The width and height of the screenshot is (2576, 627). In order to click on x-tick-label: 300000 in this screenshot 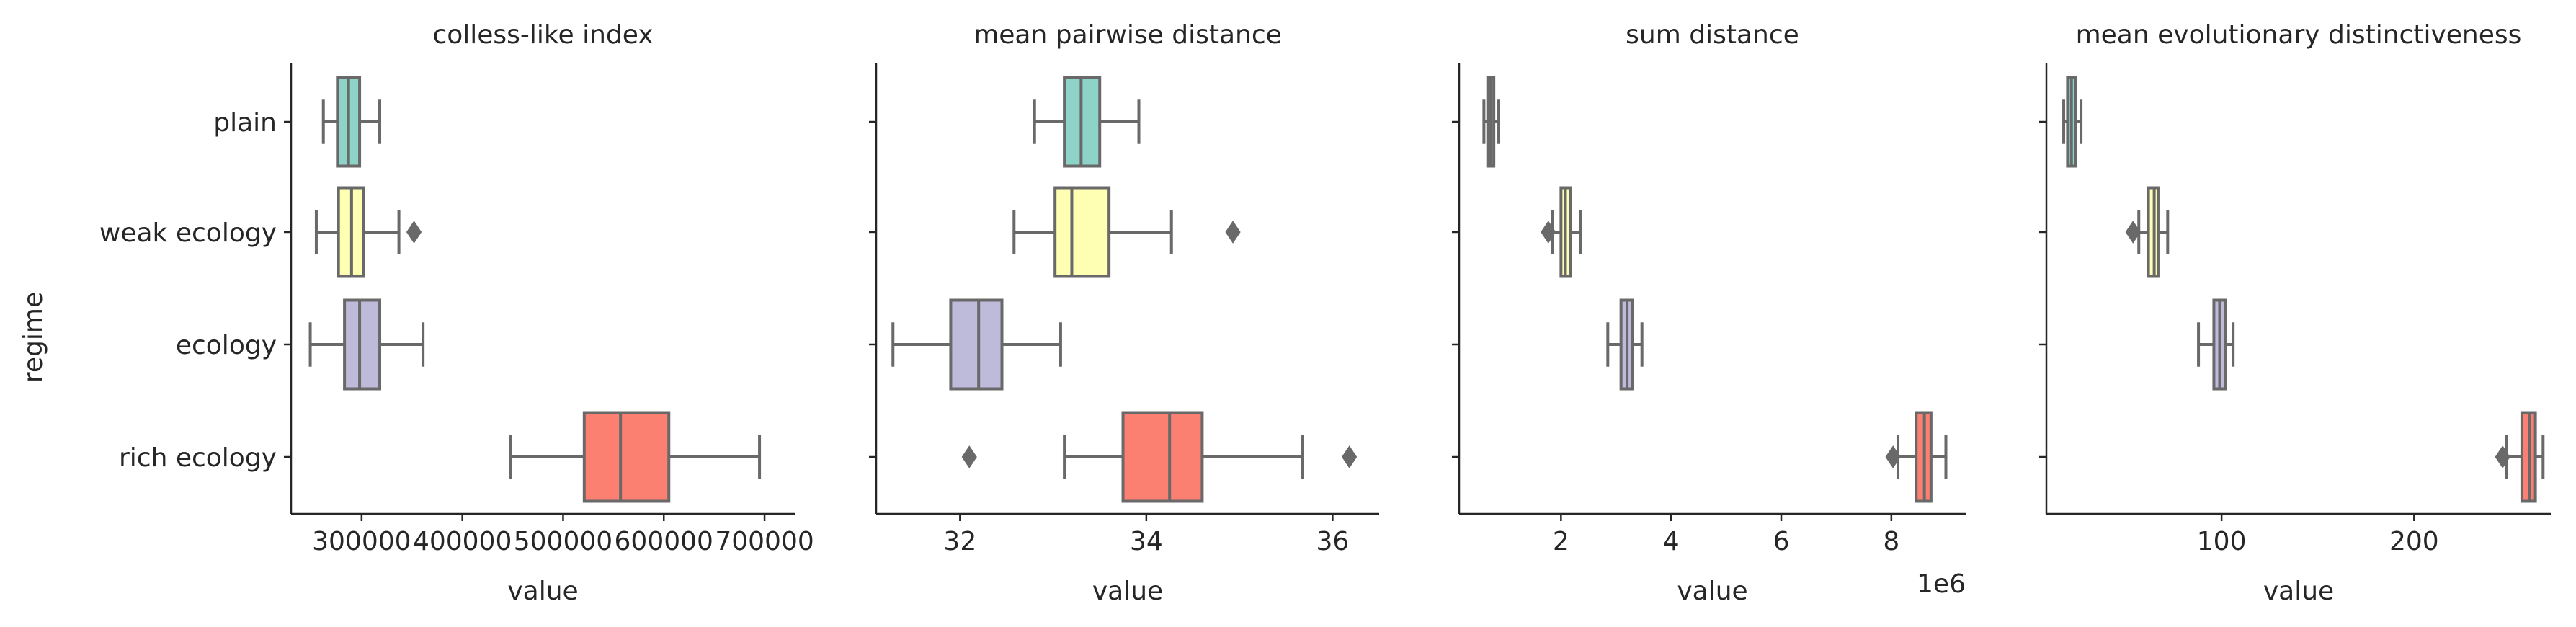, I will do `click(361, 541)`.